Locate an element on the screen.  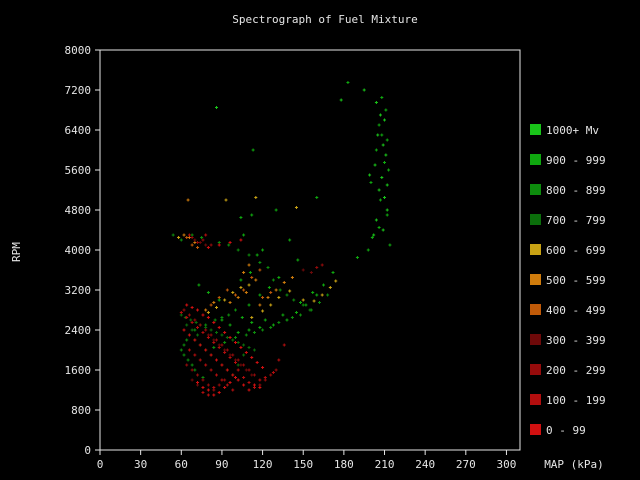
legend-label: 200 - 299 is located at coordinates (576, 370).